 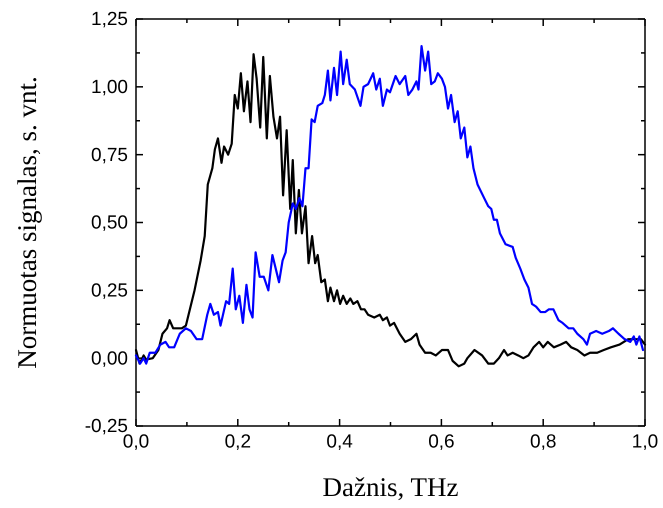 What do you see at coordinates (109, 359) in the screenshot?
I see `y-tick-label: 0,00` at bounding box center [109, 359].